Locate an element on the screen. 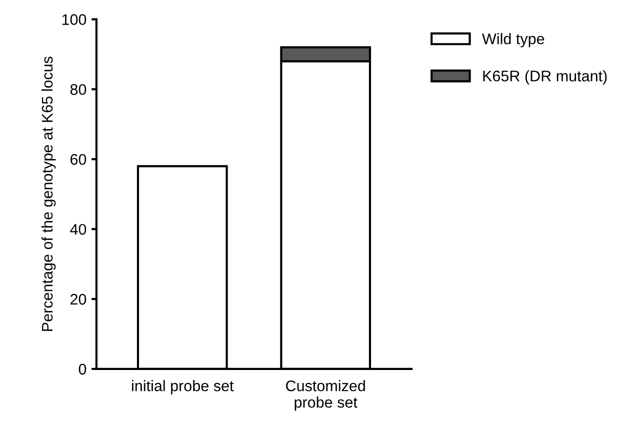 This screenshot has height=429, width=643. y-tick-label: 100 is located at coordinates (74, 19).